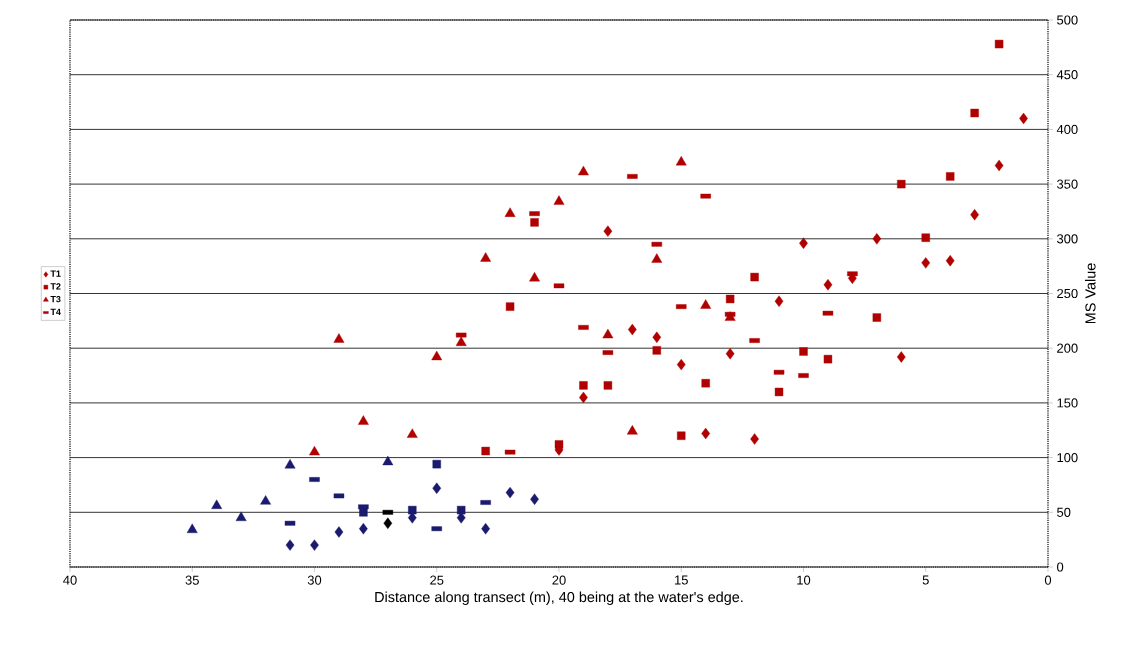 The width and height of the screenshot is (1136, 652). I want to click on legend-label: T3, so click(55, 299).